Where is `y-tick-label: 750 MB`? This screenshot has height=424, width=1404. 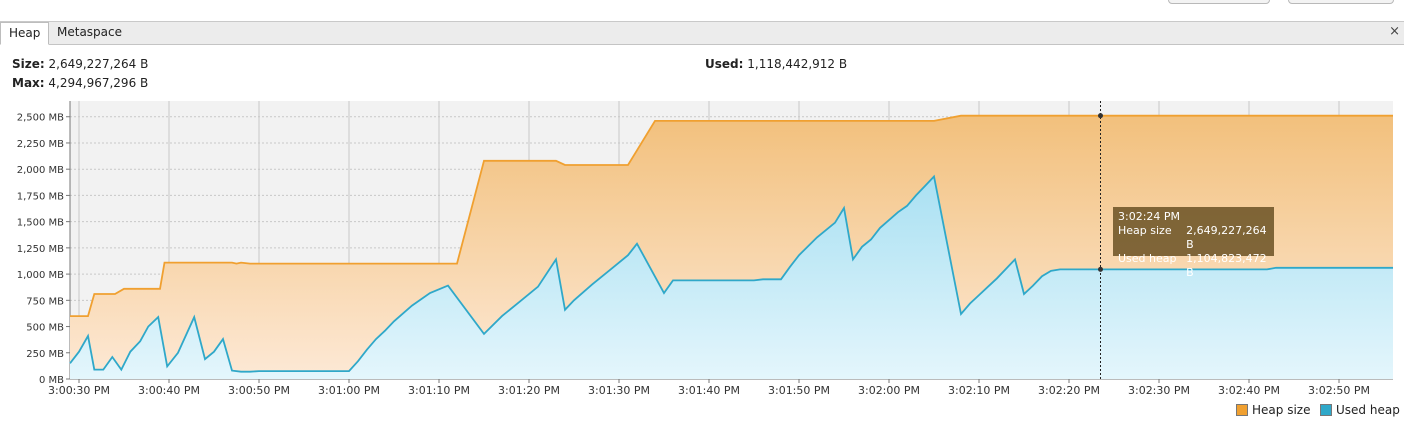 y-tick-label: 750 MB is located at coordinates (45, 301).